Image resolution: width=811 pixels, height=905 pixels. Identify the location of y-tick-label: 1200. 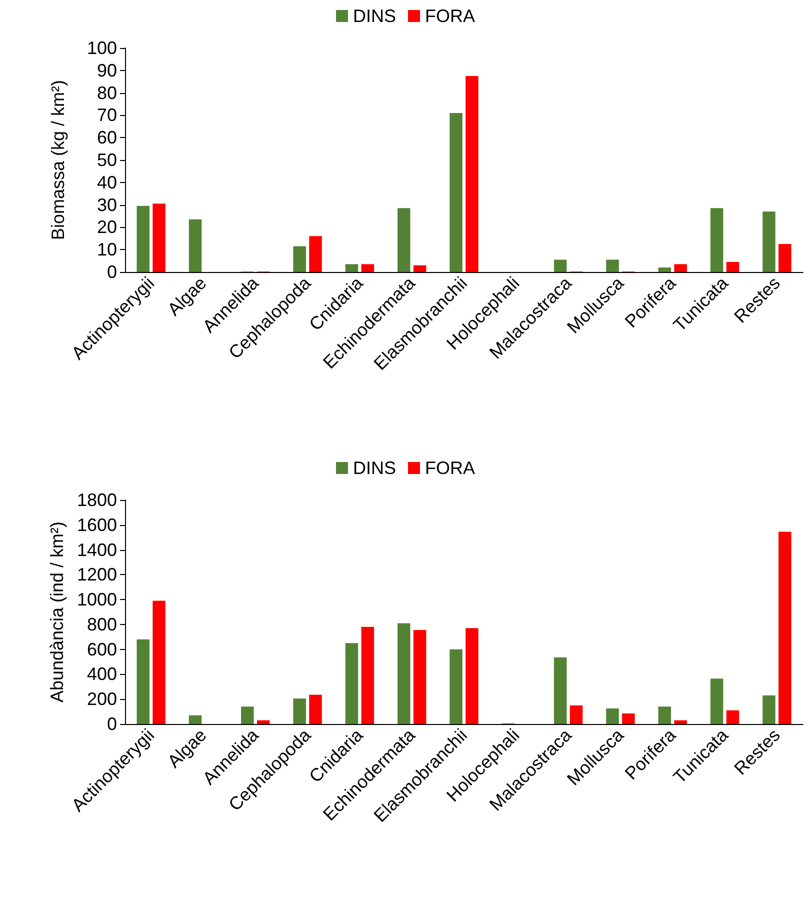
(96, 574).